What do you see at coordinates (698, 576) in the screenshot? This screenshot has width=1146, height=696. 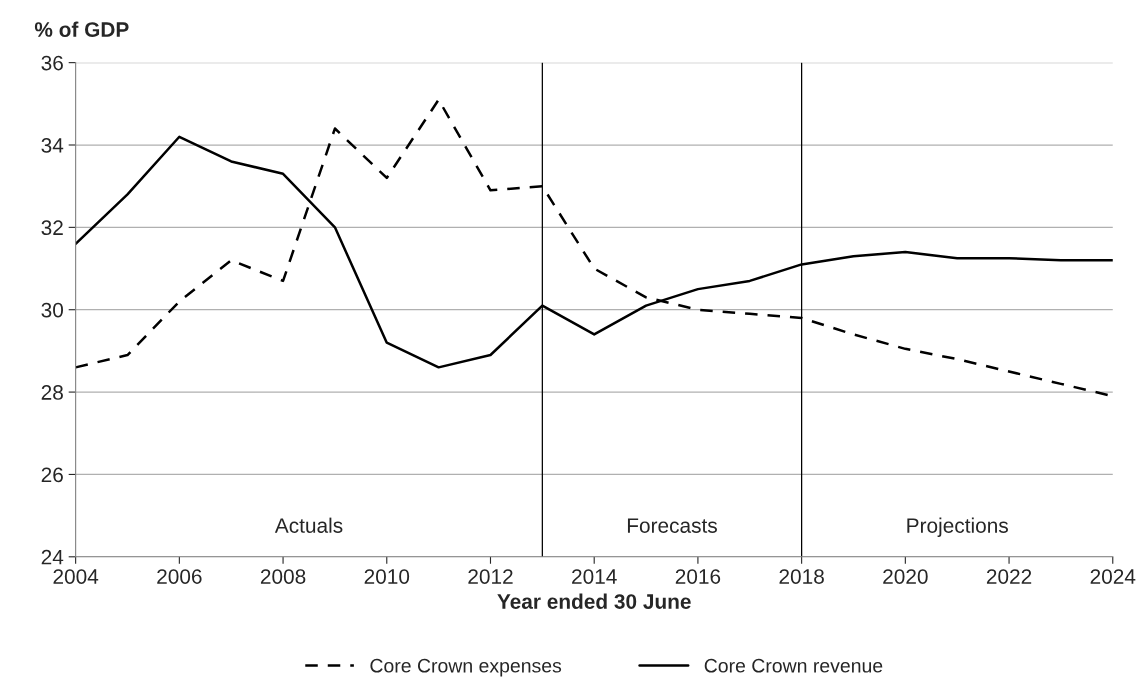 I see `x-tick-label: 2016` at bounding box center [698, 576].